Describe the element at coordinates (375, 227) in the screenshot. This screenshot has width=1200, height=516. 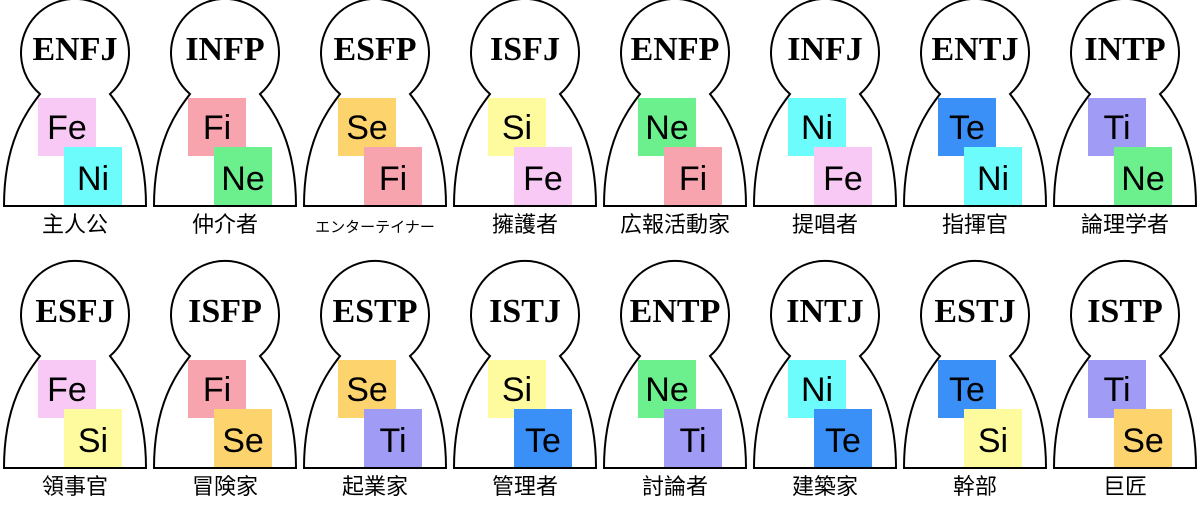
I see `name-label: エンターテイナー` at that location.